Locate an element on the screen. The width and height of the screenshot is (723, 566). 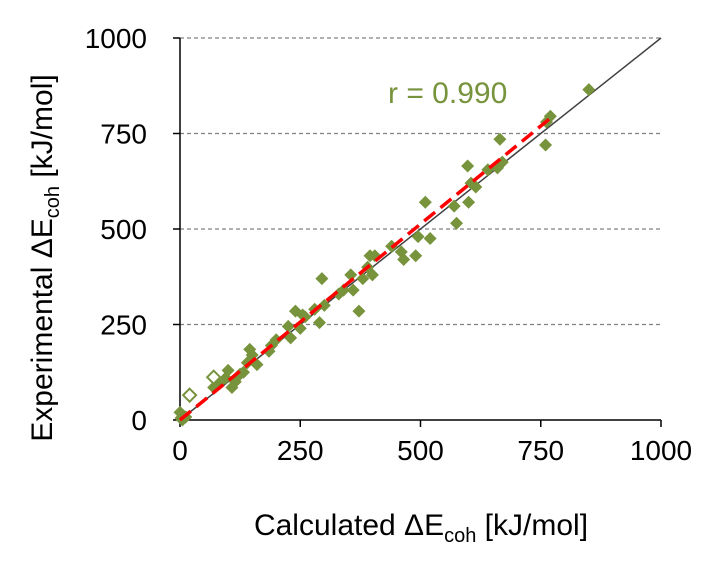
x-axis-title-subscript: coh is located at coordinates (460, 536).